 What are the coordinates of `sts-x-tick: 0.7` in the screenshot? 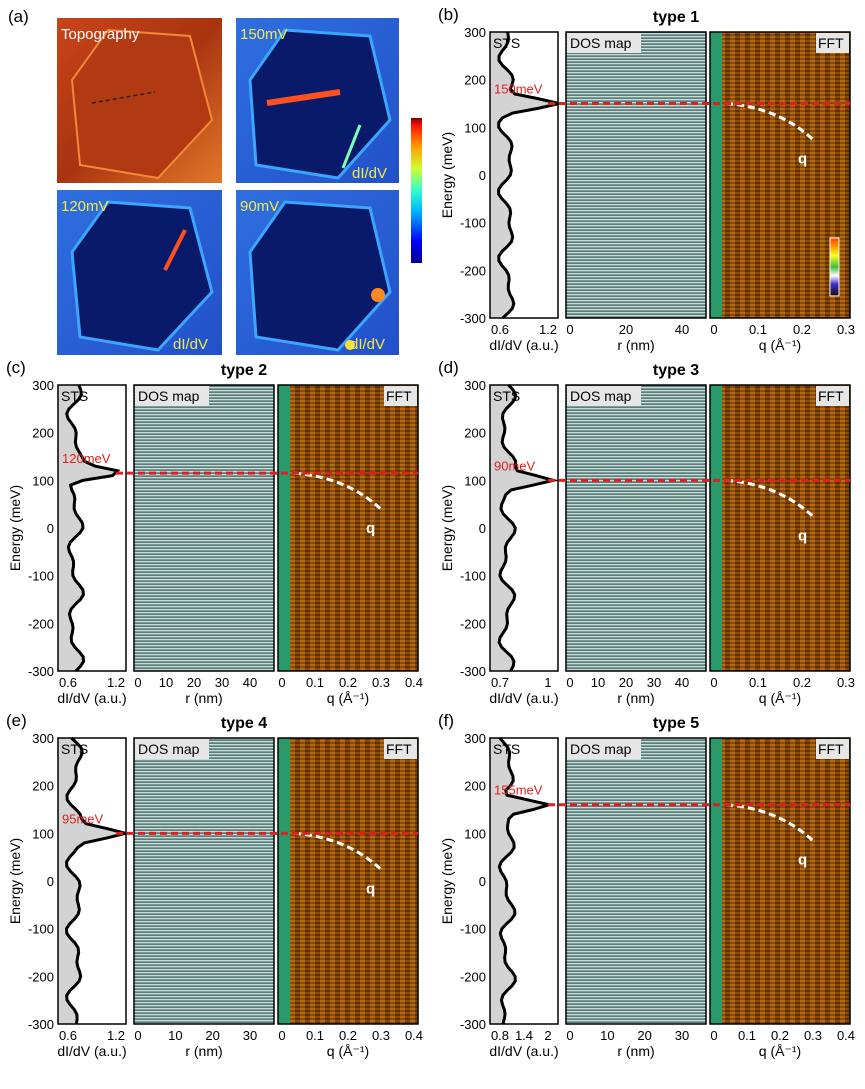 It's located at (500, 682).